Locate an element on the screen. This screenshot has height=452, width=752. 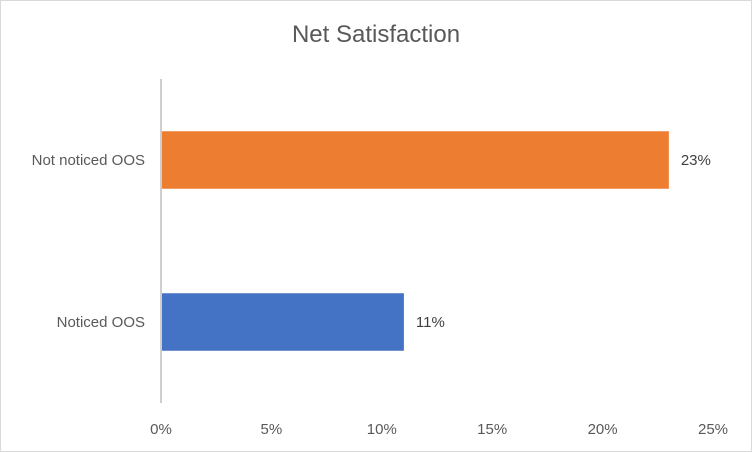
x-tick-label-5: 25% is located at coordinates (713, 429).